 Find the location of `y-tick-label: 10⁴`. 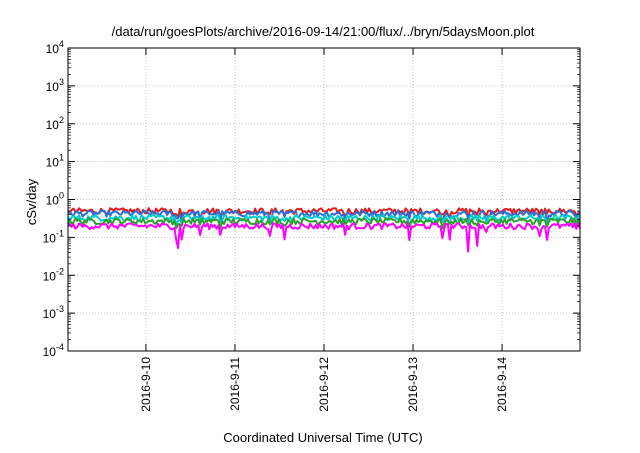

y-tick-label: 10⁴ is located at coordinates (55, 47).